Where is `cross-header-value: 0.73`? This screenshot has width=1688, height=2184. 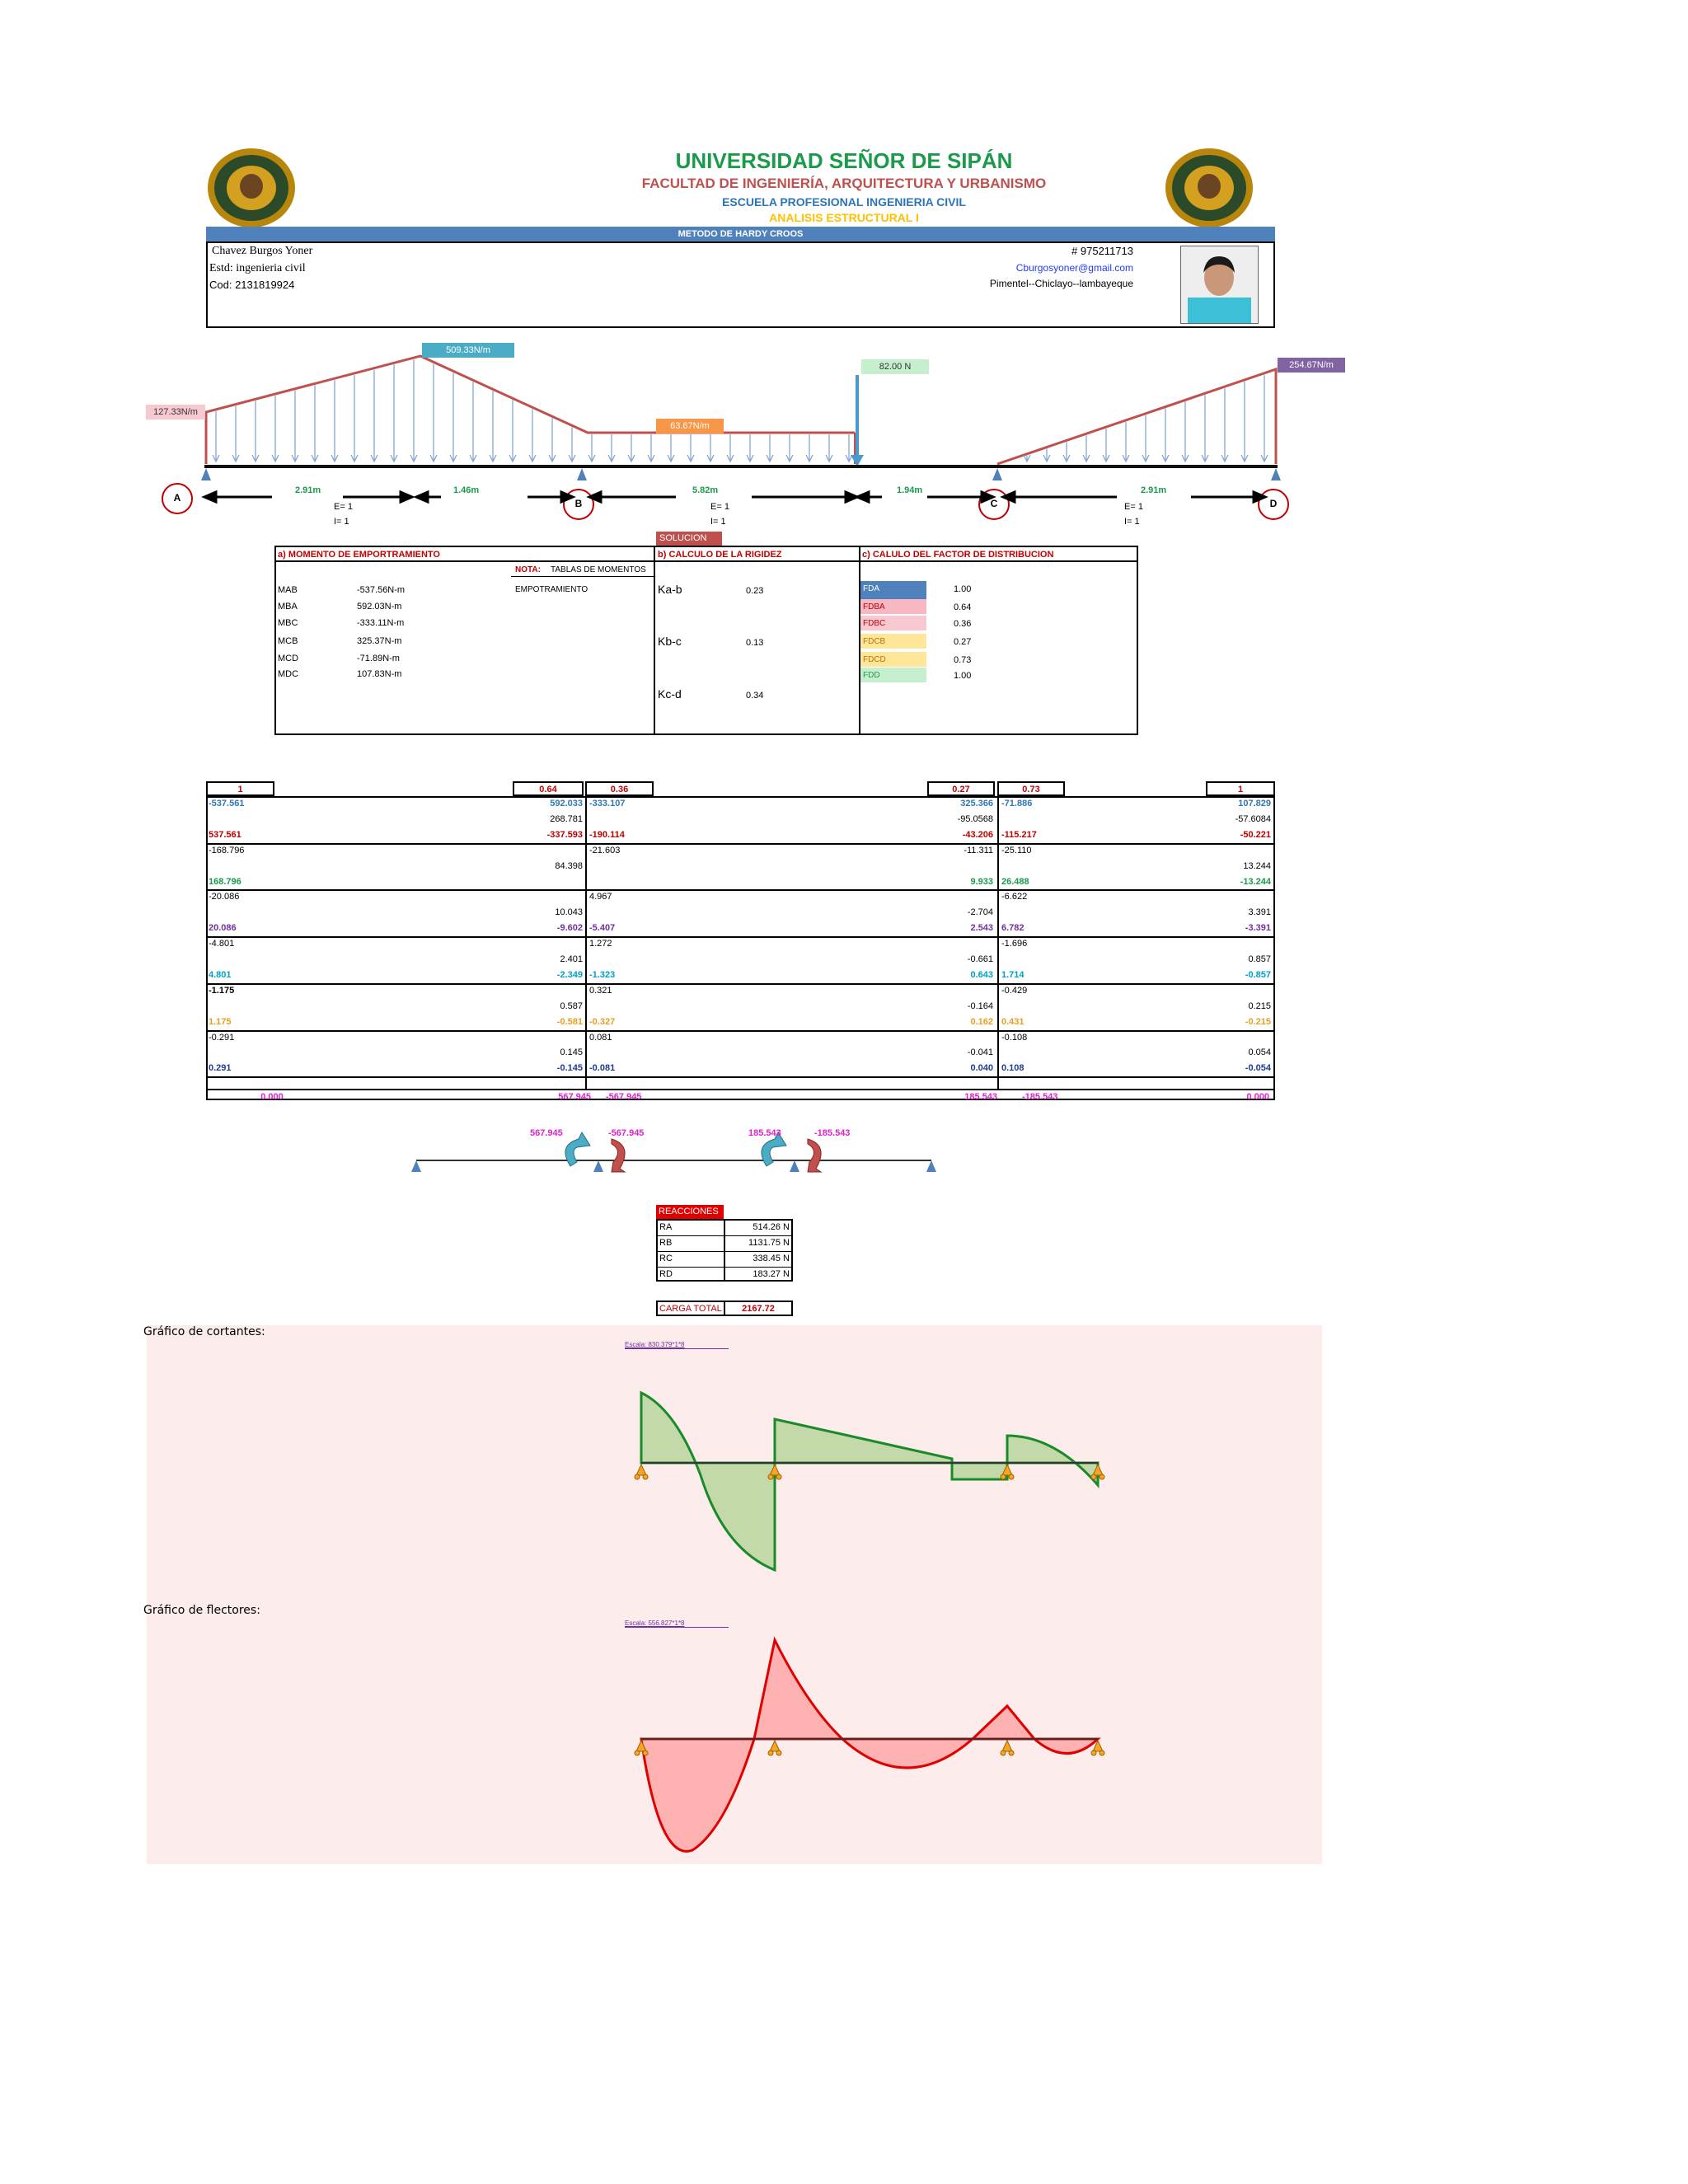
cross-header-value: 0.73 is located at coordinates (1031, 789).